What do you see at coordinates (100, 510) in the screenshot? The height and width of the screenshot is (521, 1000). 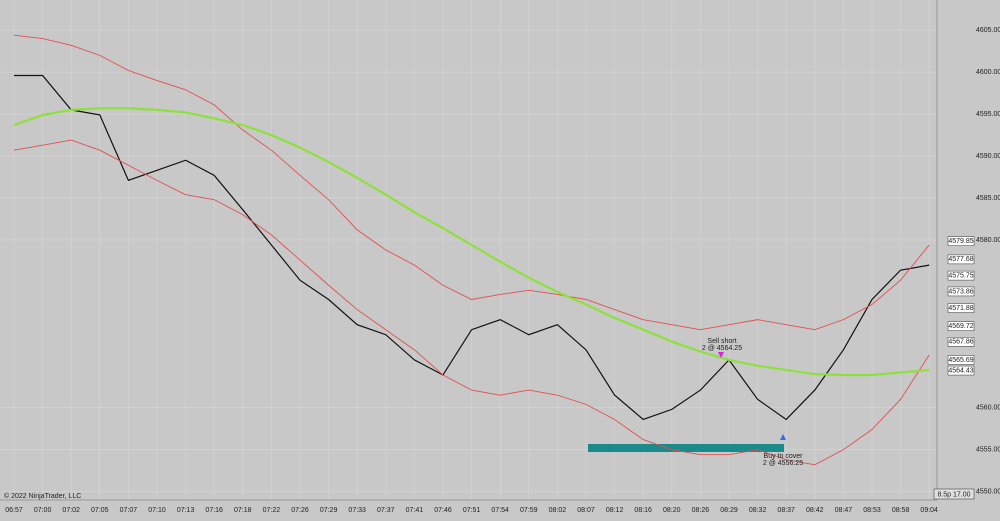 I see `x-tick-label: 07:05` at bounding box center [100, 510].